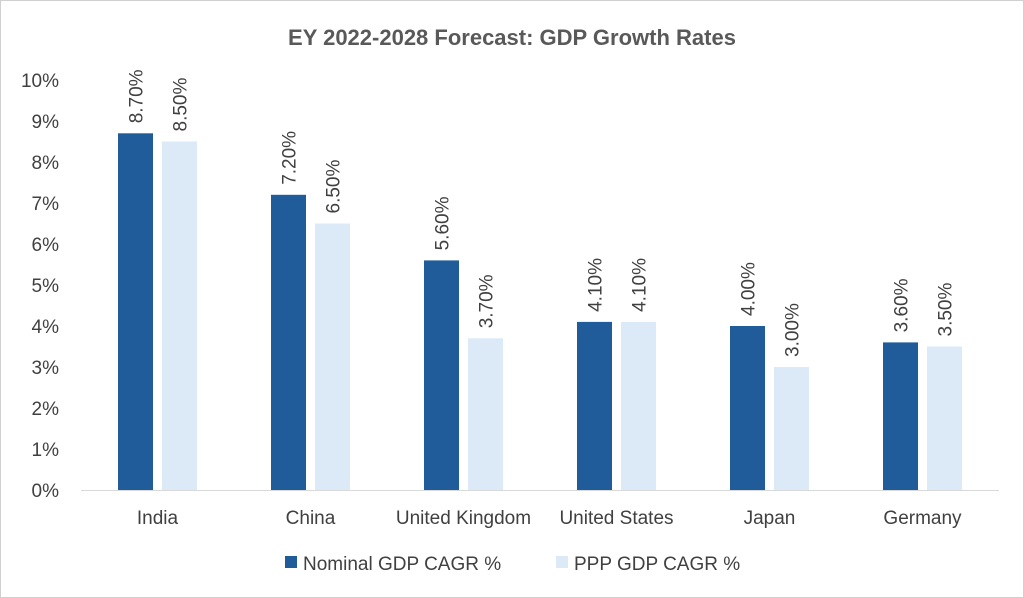 This screenshot has height=598, width=1024. What do you see at coordinates (46, 368) in the screenshot?
I see `y-tick-label: 3%` at bounding box center [46, 368].